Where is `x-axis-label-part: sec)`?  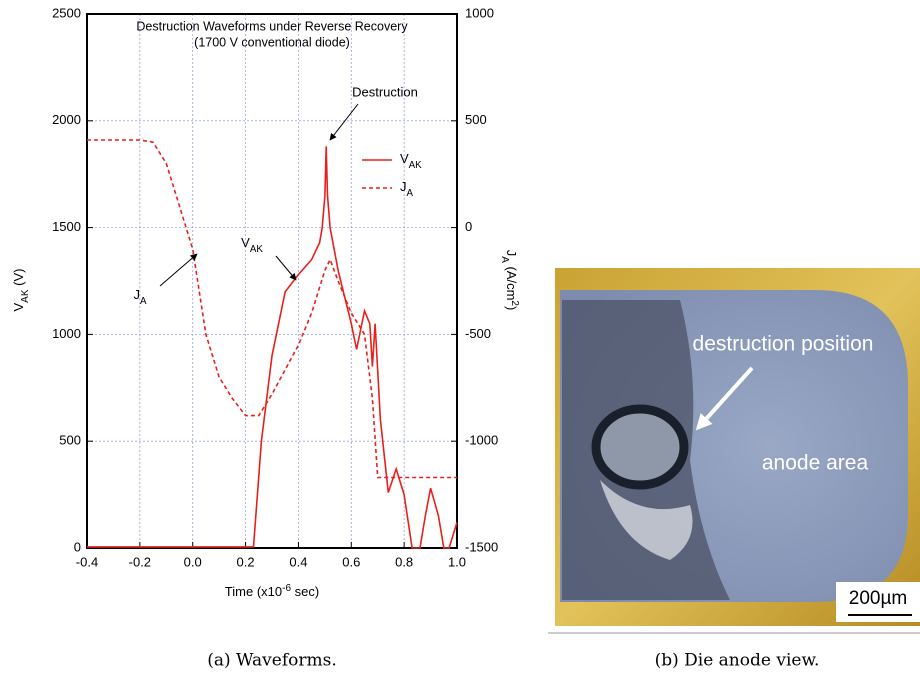
x-axis-label-part: sec) is located at coordinates (305, 591).